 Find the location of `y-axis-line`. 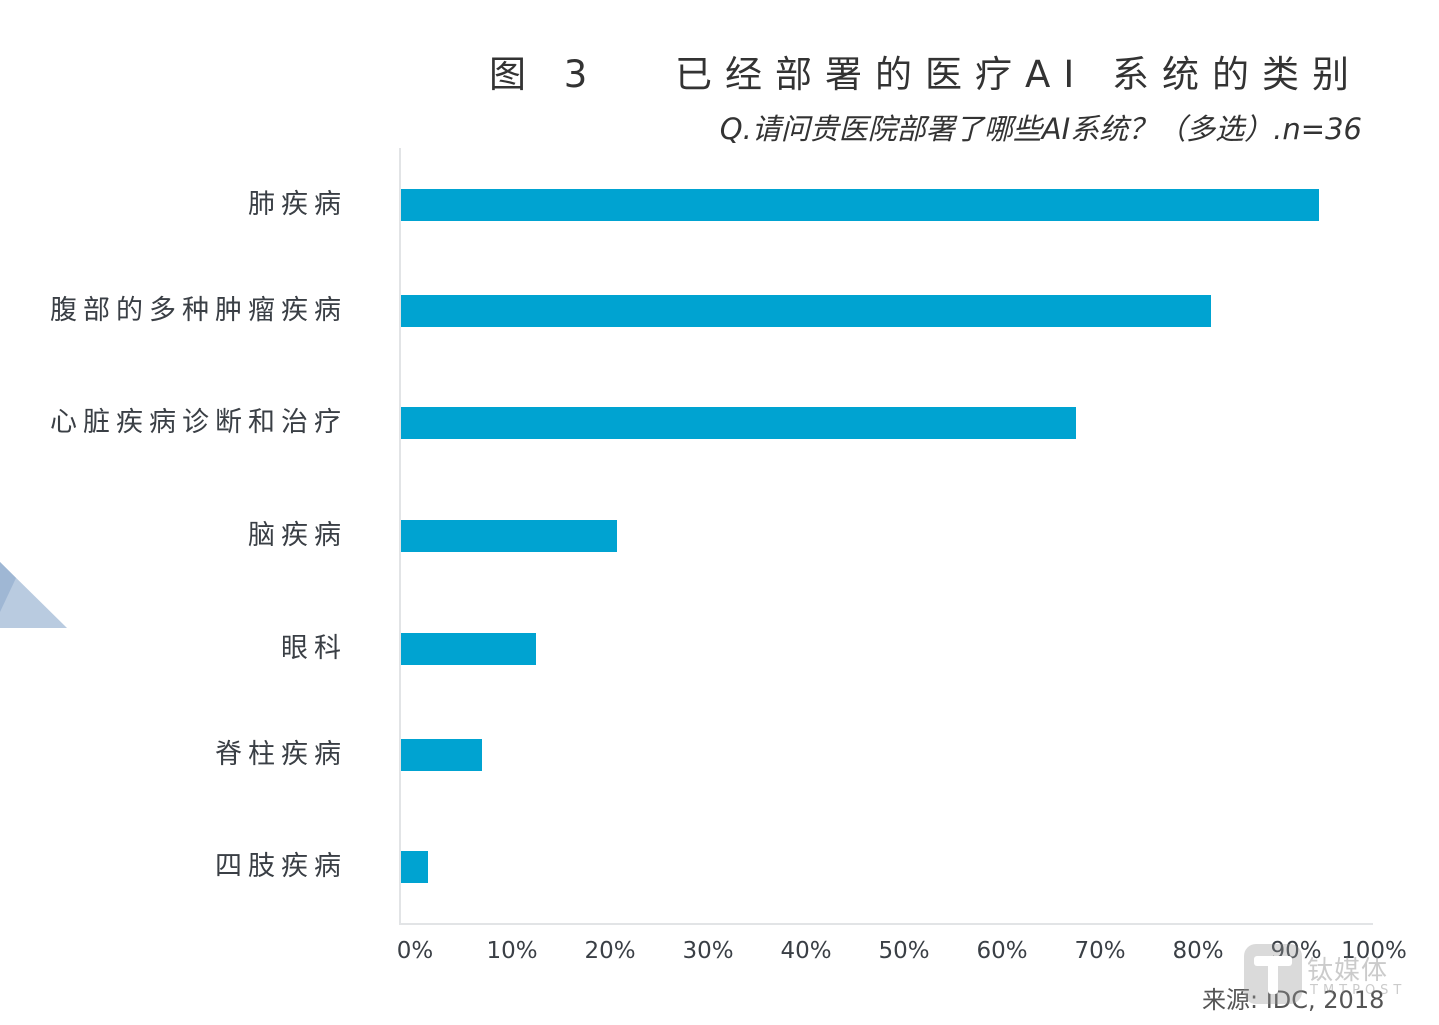

y-axis-line is located at coordinates (400, 536).